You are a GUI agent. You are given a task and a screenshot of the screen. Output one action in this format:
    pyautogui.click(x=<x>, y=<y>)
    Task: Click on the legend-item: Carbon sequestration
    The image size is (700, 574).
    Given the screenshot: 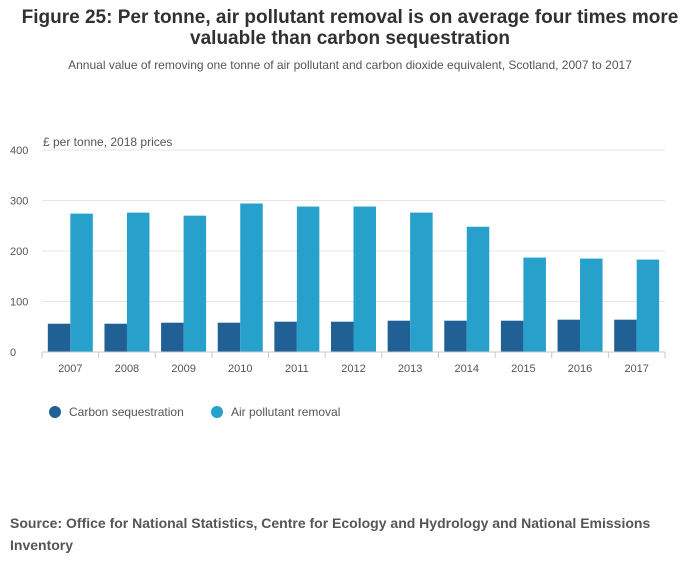 What is the action you would take?
    pyautogui.click(x=116, y=412)
    